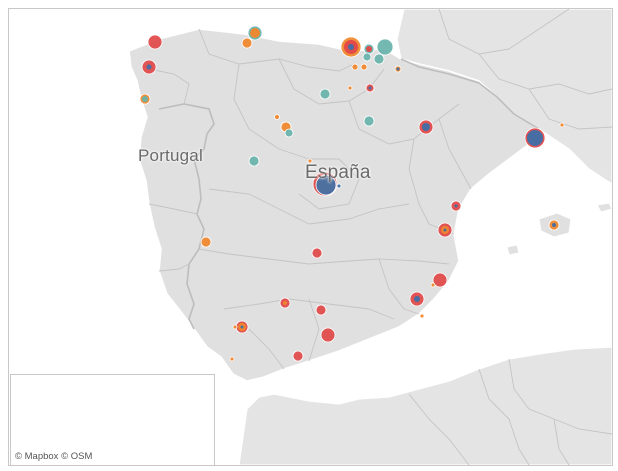 This screenshot has height=471, width=618. I want to click on country-label-portugal: Portugal, so click(170, 155).